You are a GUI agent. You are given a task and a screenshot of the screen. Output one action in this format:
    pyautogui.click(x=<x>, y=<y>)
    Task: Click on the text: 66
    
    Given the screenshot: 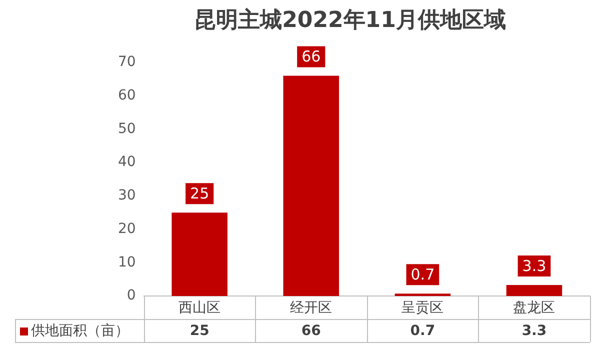 What is the action you would take?
    pyautogui.click(x=311, y=331)
    